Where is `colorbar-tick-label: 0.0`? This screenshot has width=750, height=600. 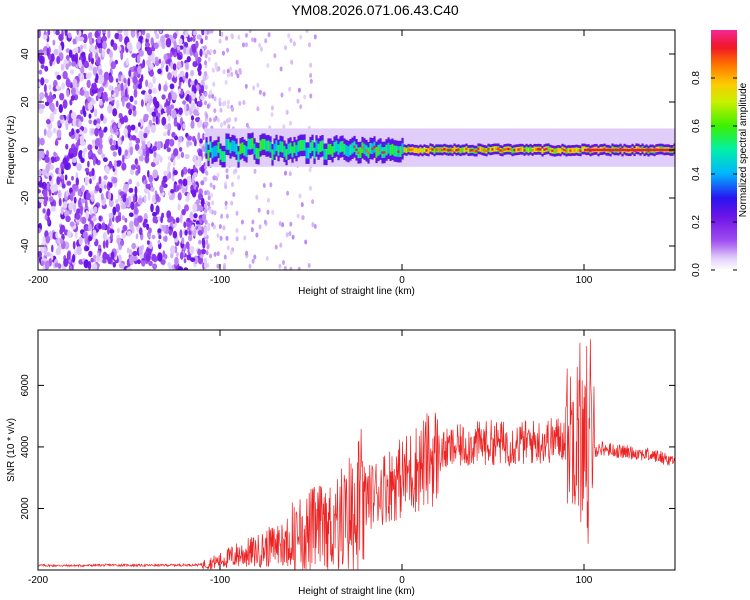 colorbar-tick-label: 0.0 is located at coordinates (696, 270).